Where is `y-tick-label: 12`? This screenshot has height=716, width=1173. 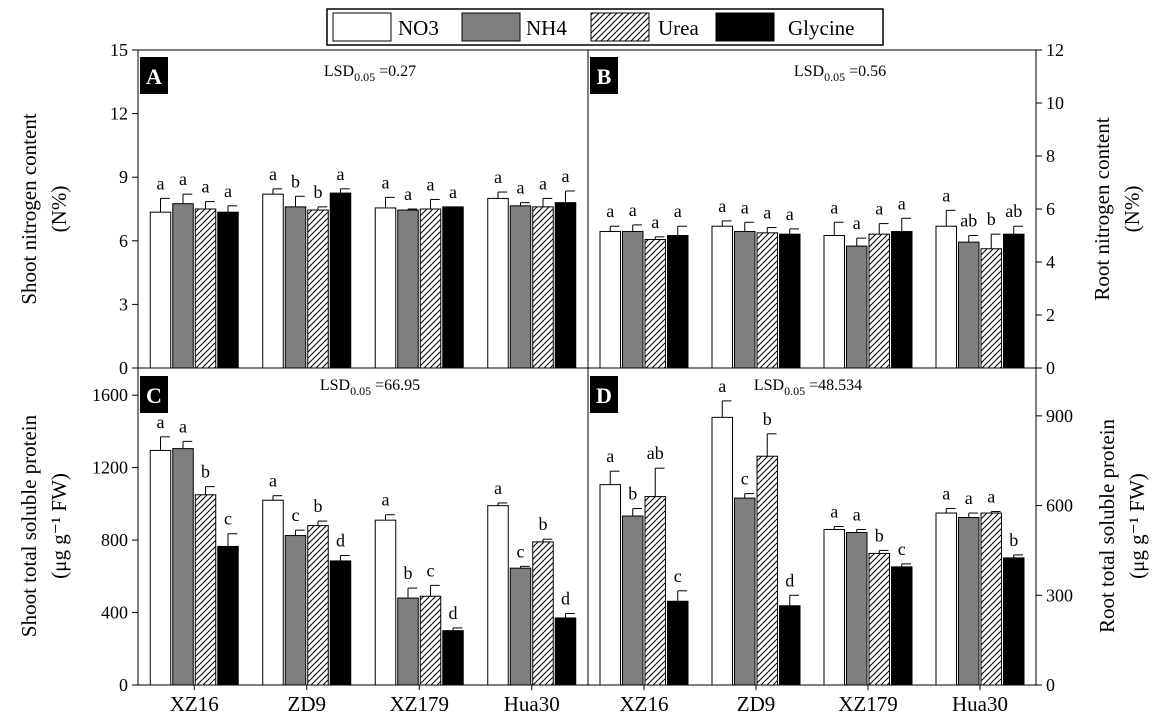
y-tick-label: 12 is located at coordinates (1055, 50).